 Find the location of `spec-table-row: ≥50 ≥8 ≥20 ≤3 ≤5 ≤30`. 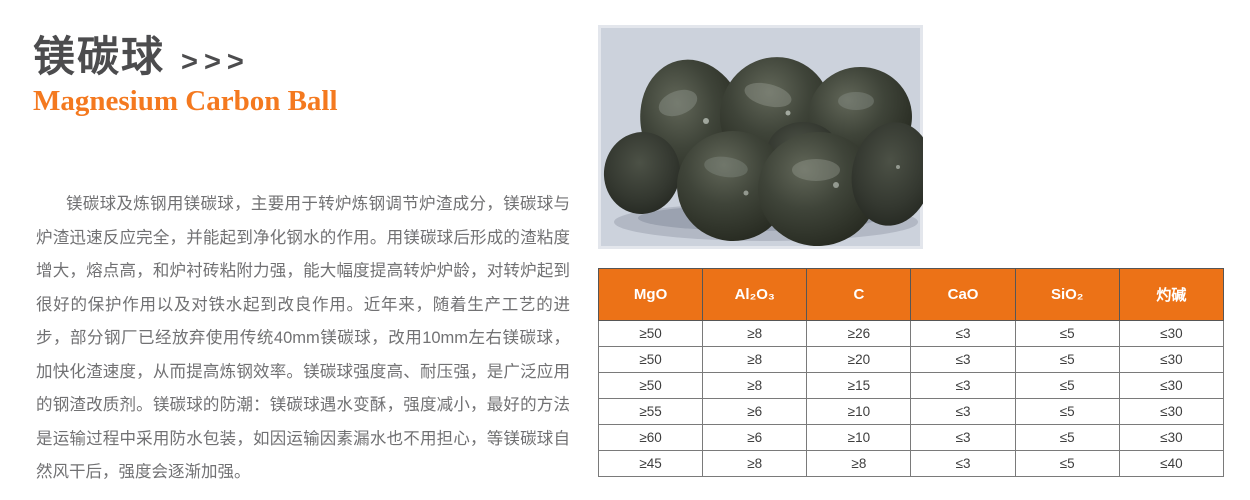

spec-table-row: ≥50 ≥8 ≥20 ≤3 ≤5 ≤30 is located at coordinates (911, 359).